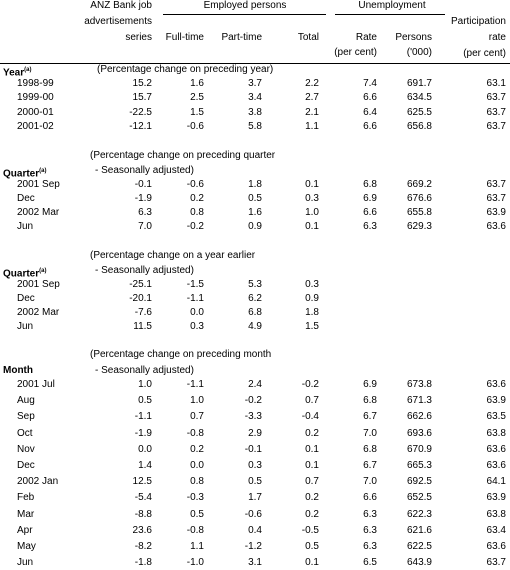 Image resolution: width=510 pixels, height=570 pixels. I want to click on cell-value: -20.1, so click(140, 298).